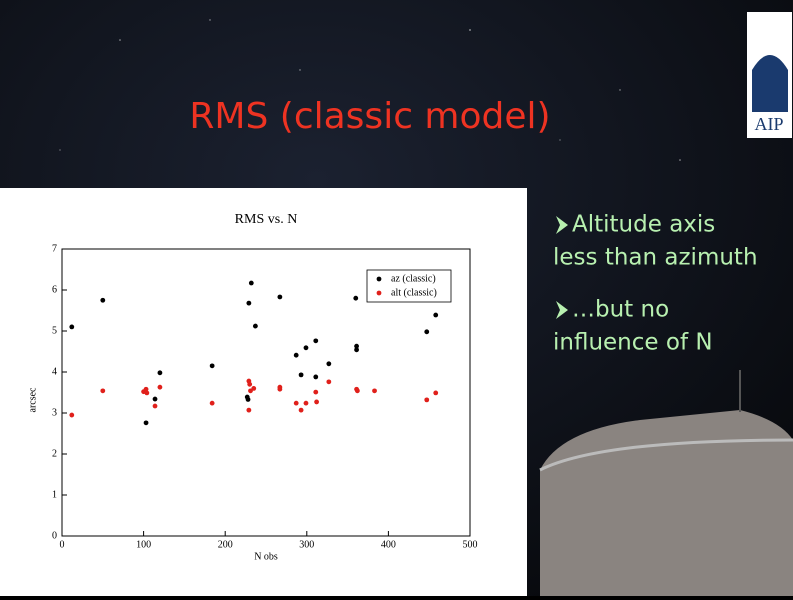 Image resolution: width=793 pixels, height=600 pixels. What do you see at coordinates (143, 544) in the screenshot?
I see `x-tick-label: 100` at bounding box center [143, 544].